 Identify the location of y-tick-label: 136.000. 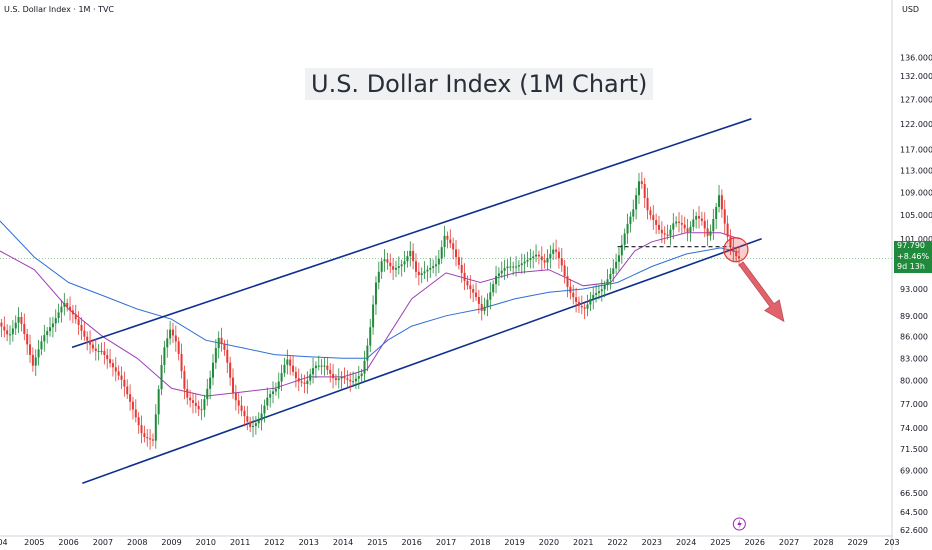
(916, 58).